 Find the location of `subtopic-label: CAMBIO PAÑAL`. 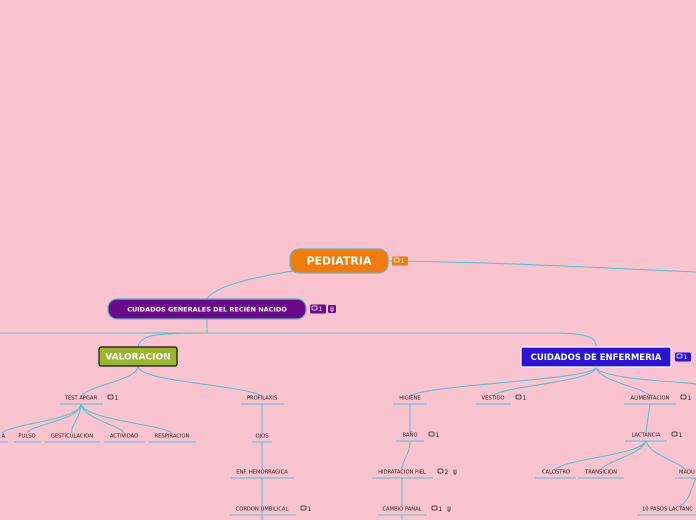

subtopic-label: CAMBIO PAÑAL is located at coordinates (401, 509).